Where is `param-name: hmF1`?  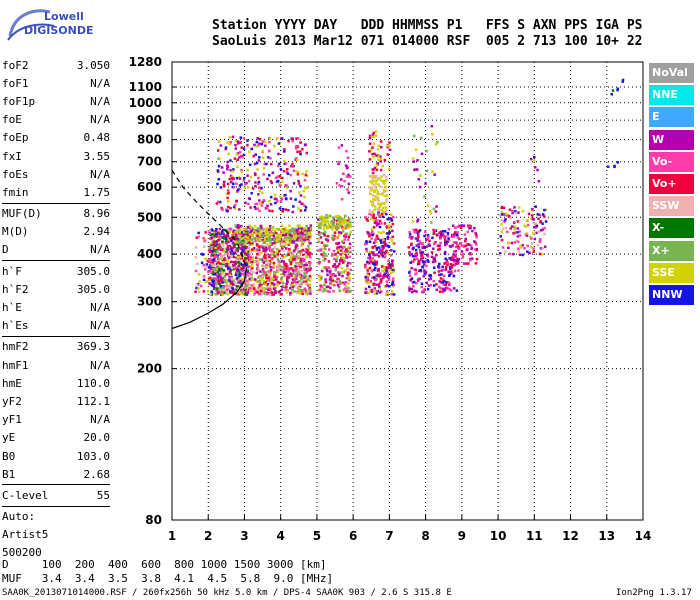
param-name: hmF1 is located at coordinates (15, 365).